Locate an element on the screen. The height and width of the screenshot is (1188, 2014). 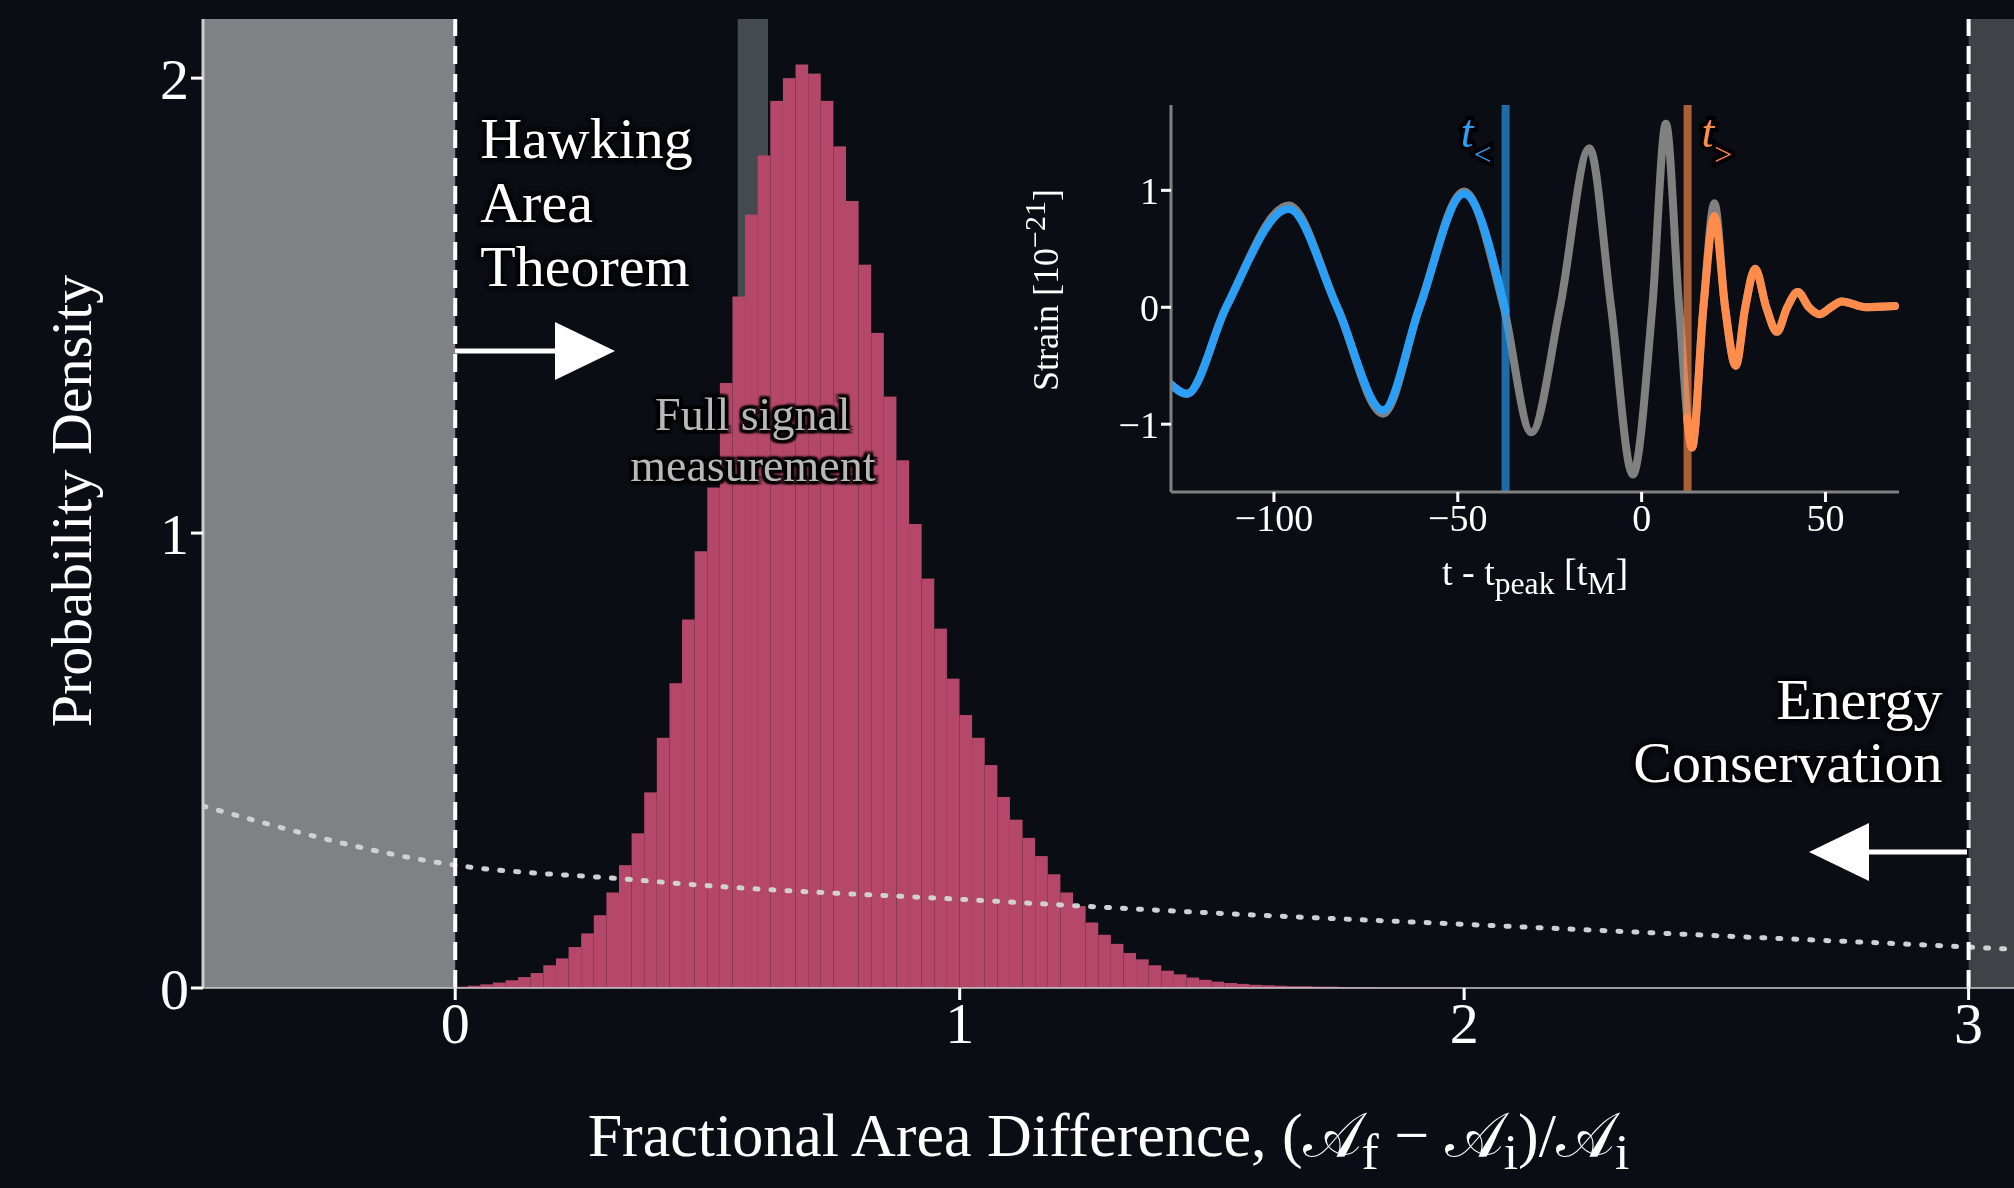
ref-line-label: t$_{>}$ is located at coordinates (1717, 139).